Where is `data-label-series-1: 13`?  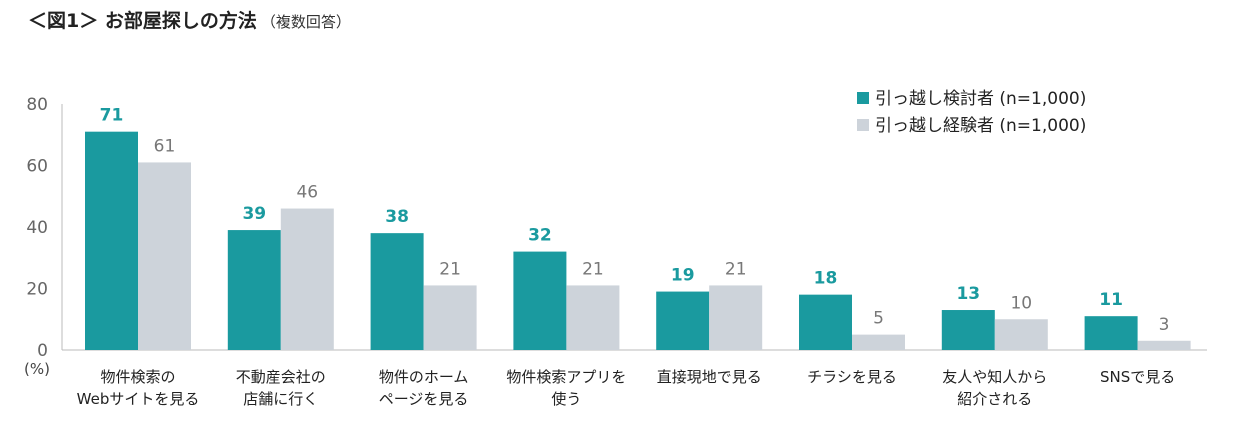
data-label-series-1: 13 is located at coordinates (968, 294).